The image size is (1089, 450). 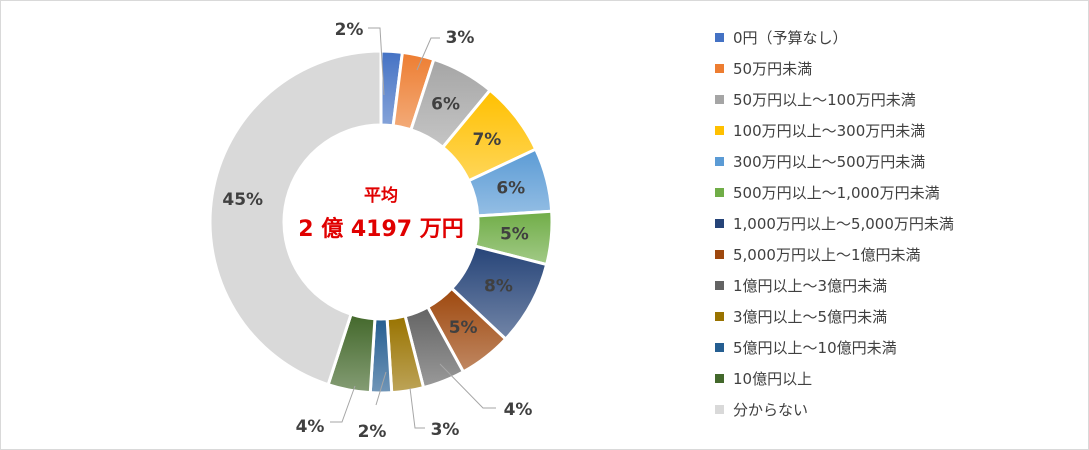 What do you see at coordinates (514, 235) in the screenshot?
I see `data-label-5: 5%` at bounding box center [514, 235].